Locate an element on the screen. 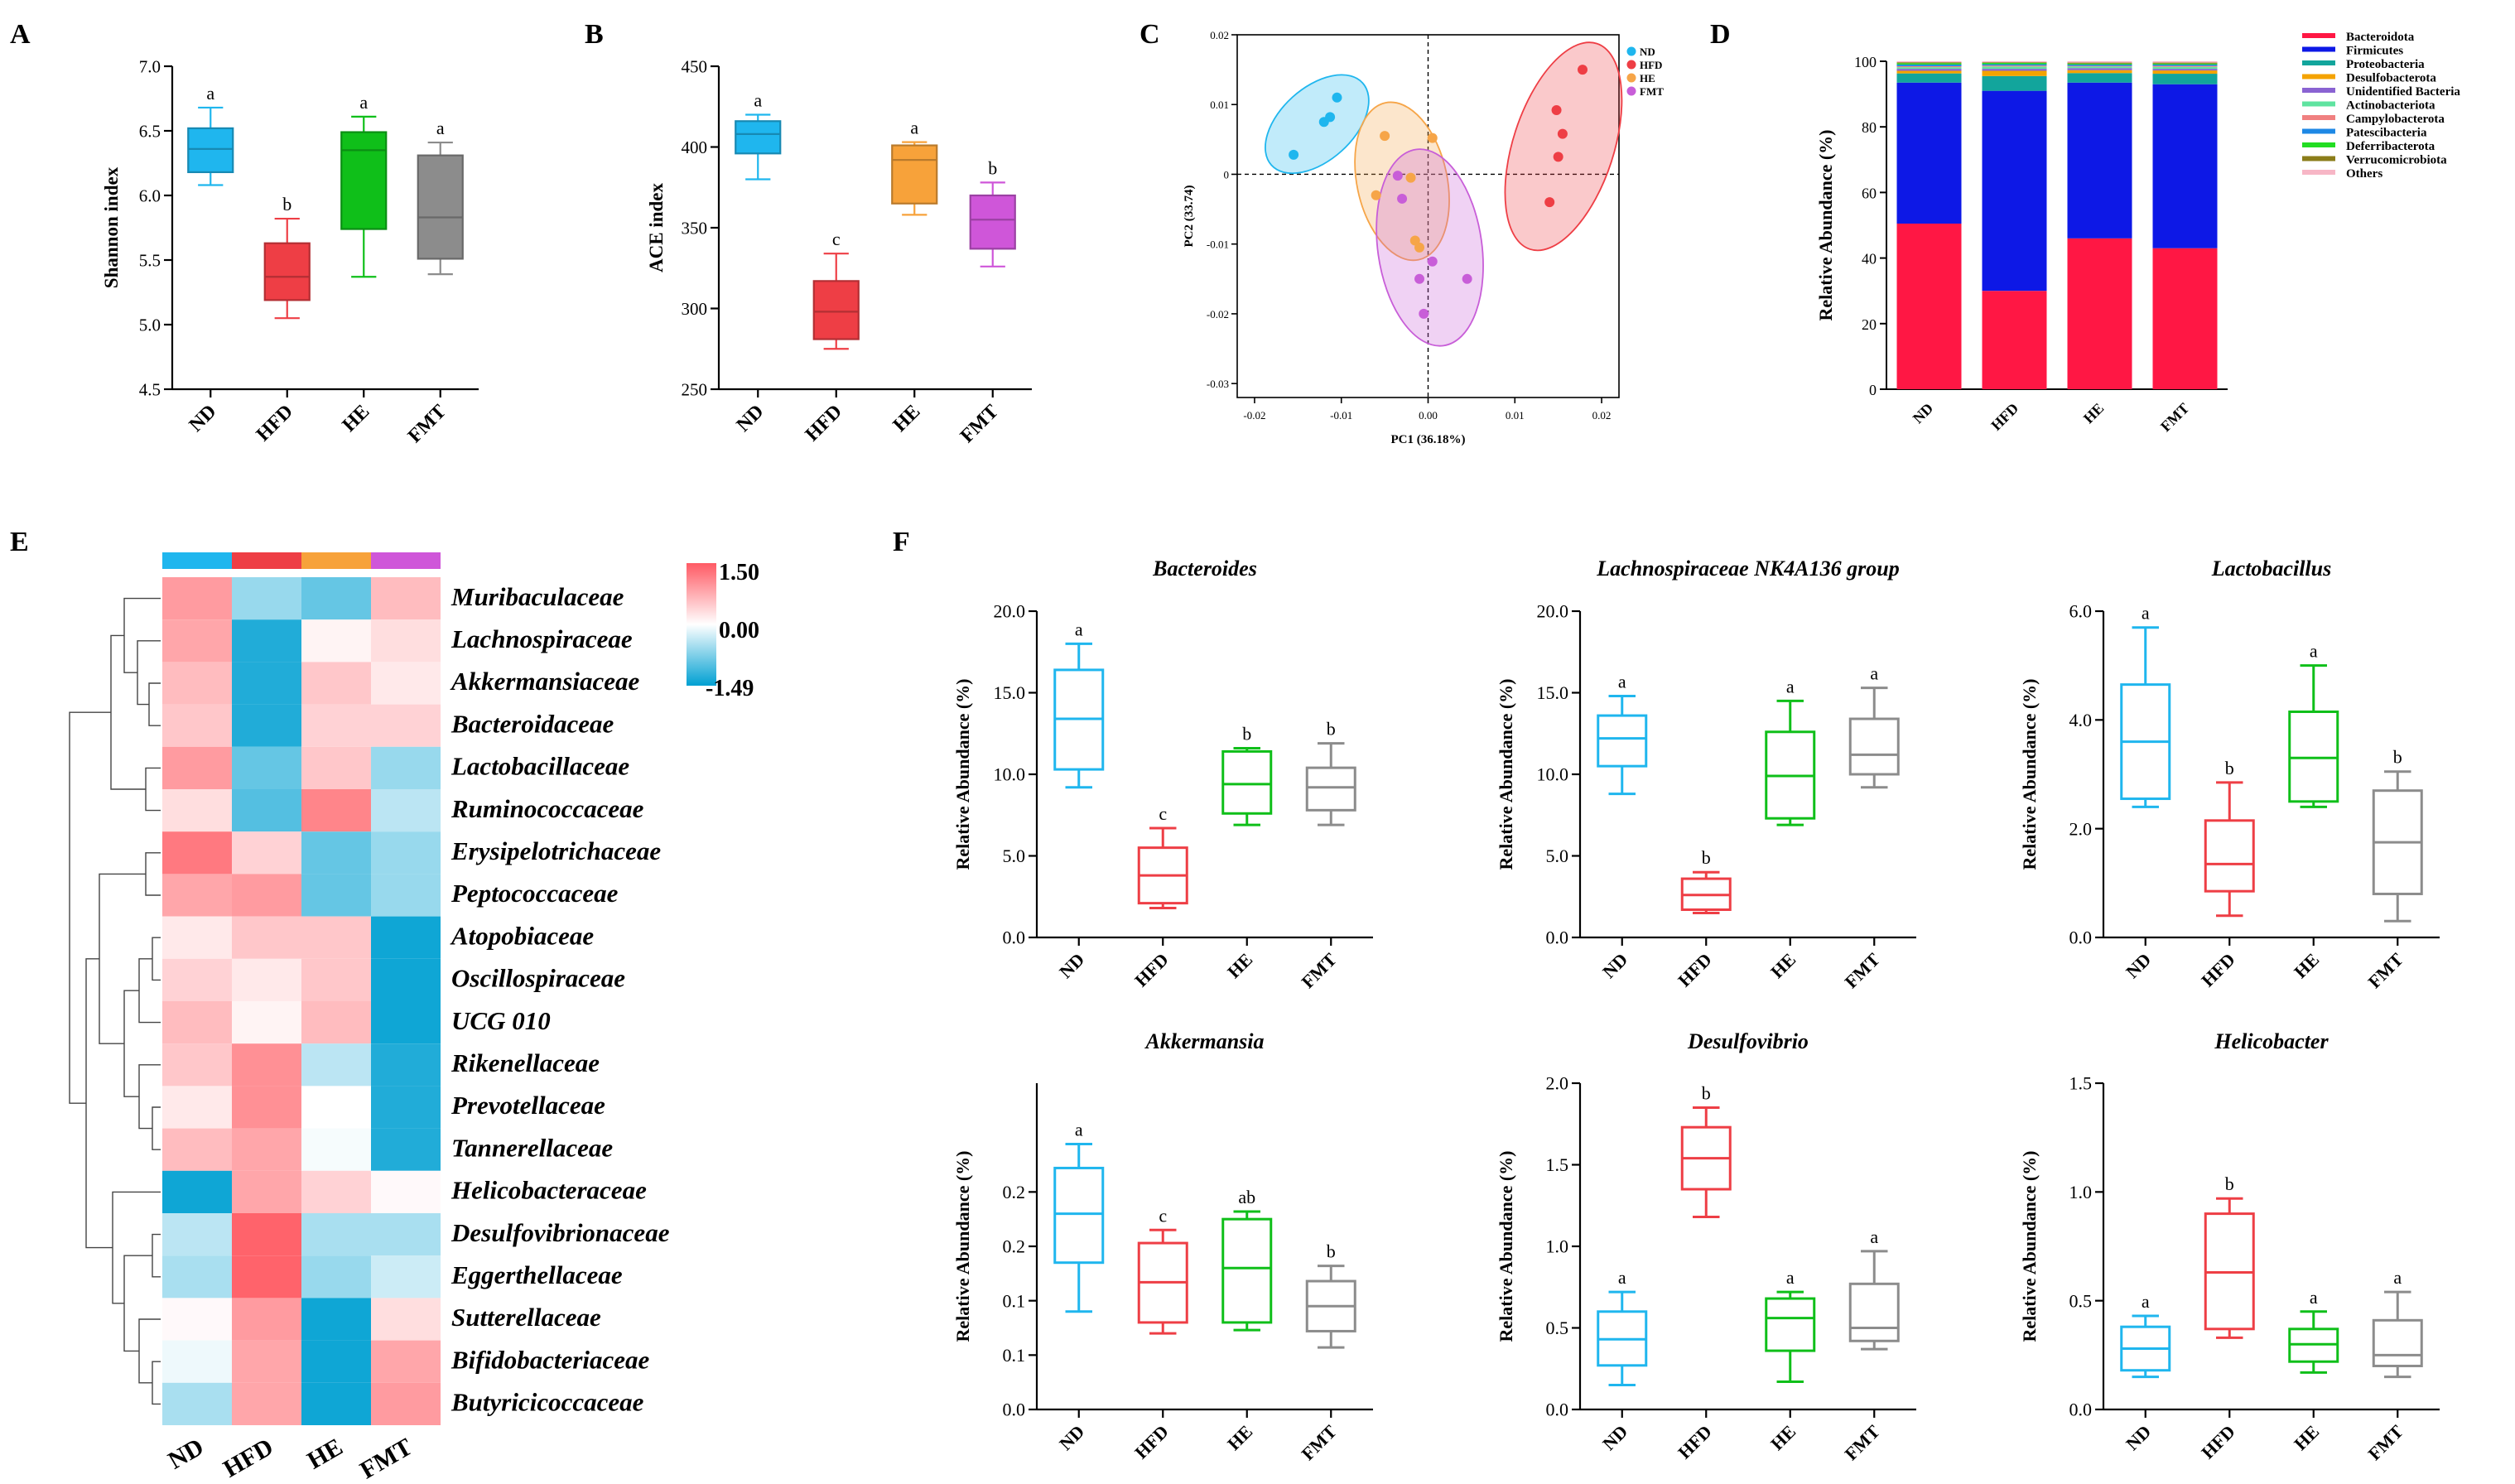 The height and width of the screenshot is (1484, 2515). ace-boxplot: 250 300 350 400 450 ACE index a ND c HFD a HE b FMT is located at coordinates (839, 251).